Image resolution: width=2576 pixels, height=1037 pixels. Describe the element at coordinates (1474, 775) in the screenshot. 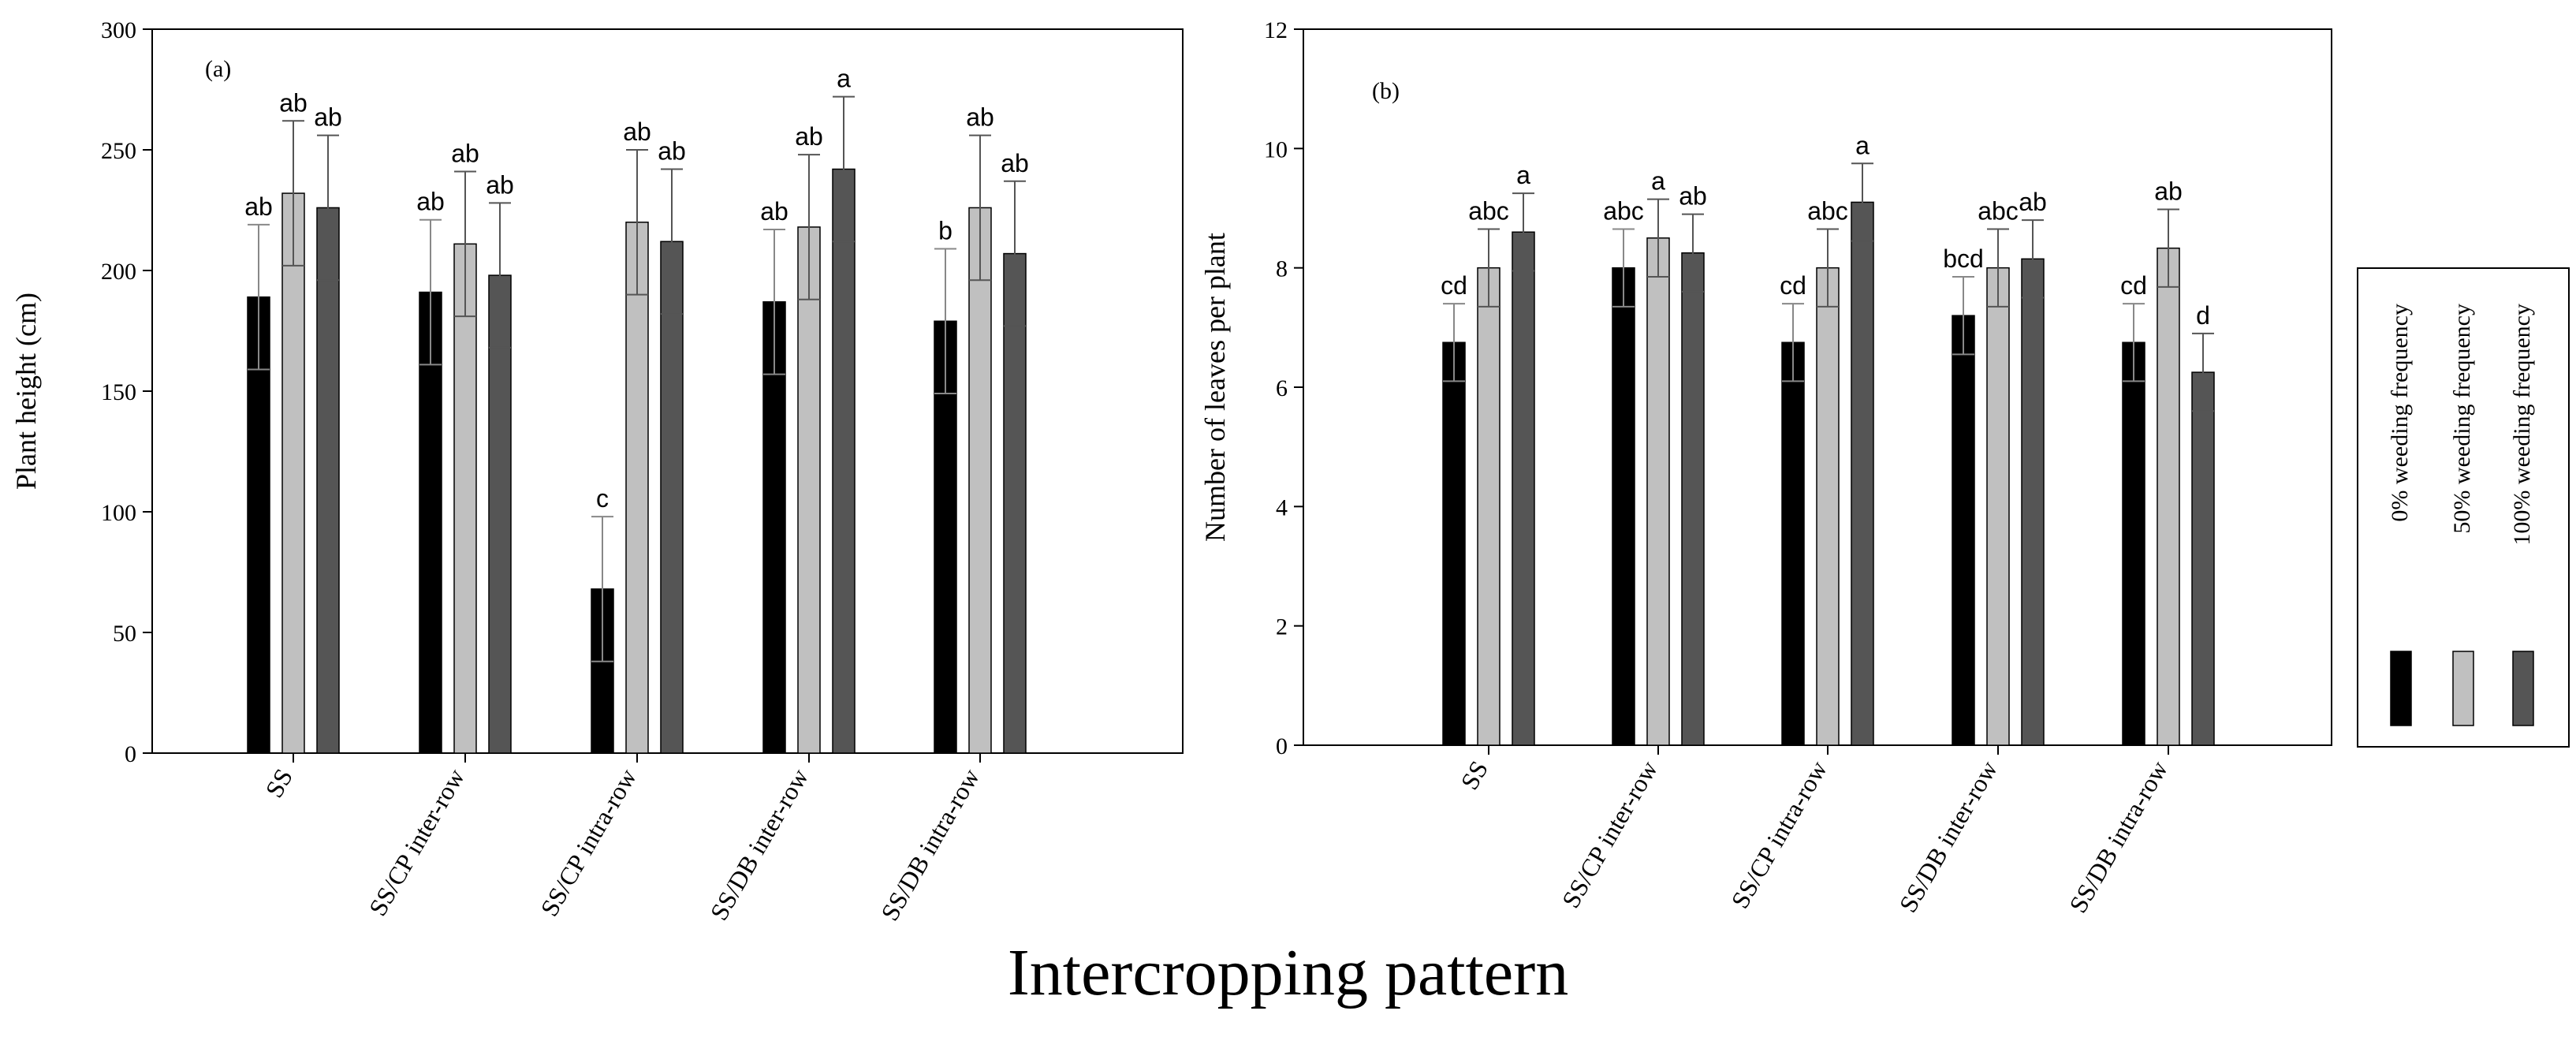

I see `x-tick-label-b: SS` at that location.